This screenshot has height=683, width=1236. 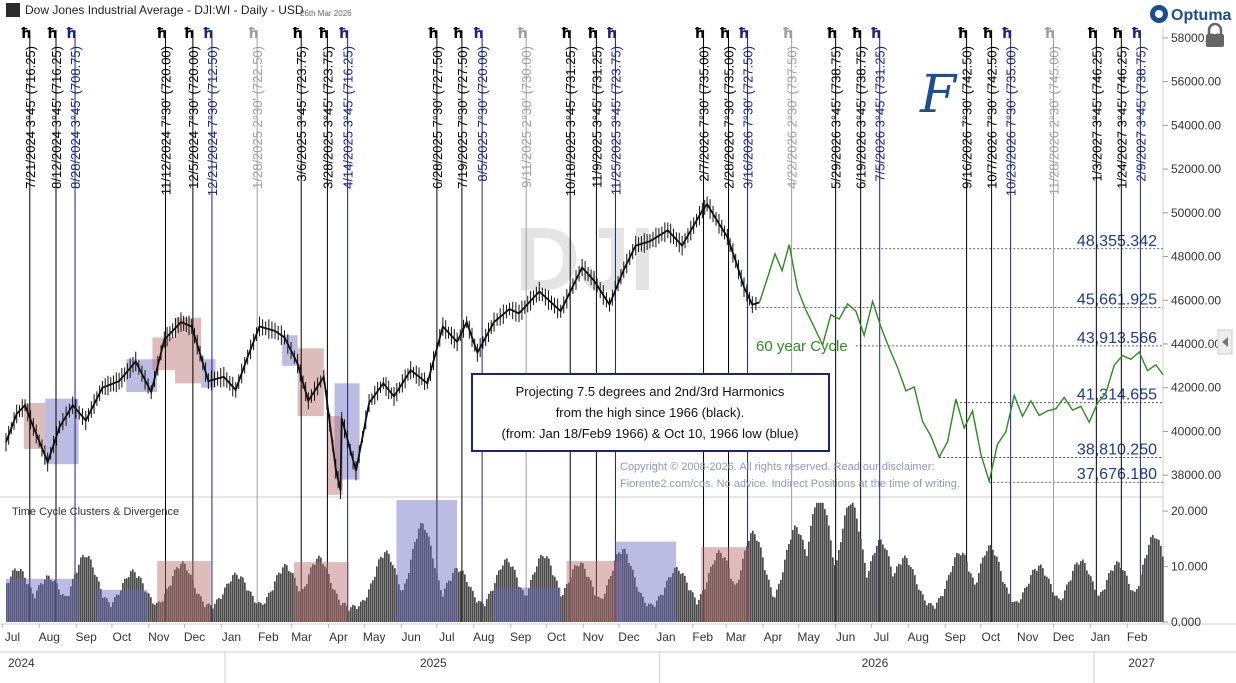 I want to click on cycle-label: 6/19/2026 3°45' (738.75), so click(x=861, y=117).